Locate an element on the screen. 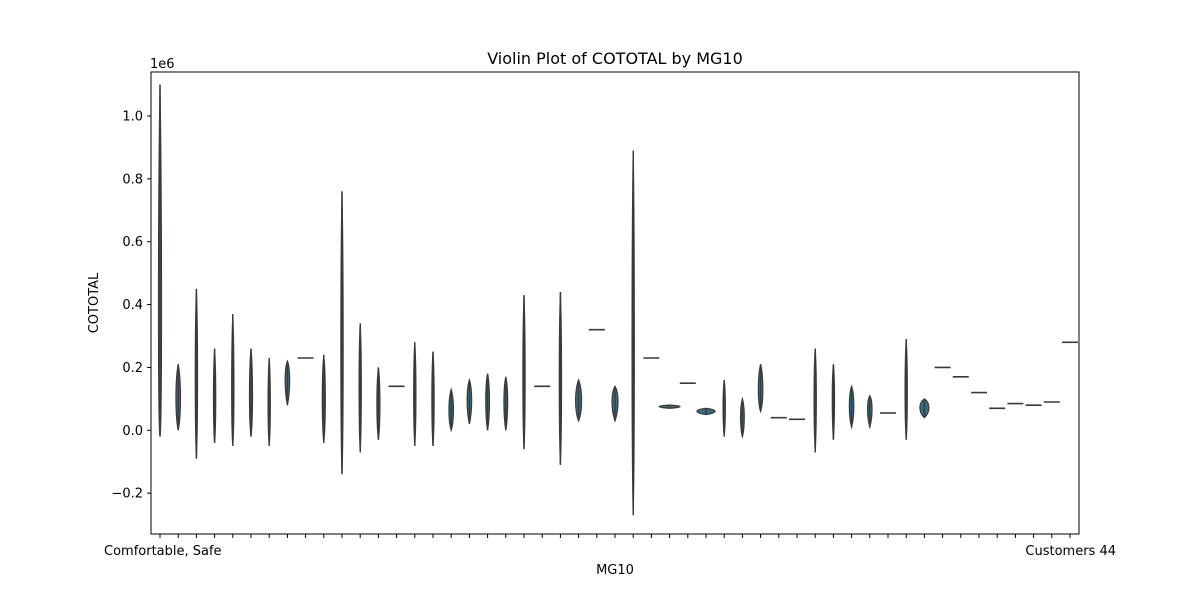  chart-title: Violin Plot of COTOTAL by MG10 is located at coordinates (615, 58).